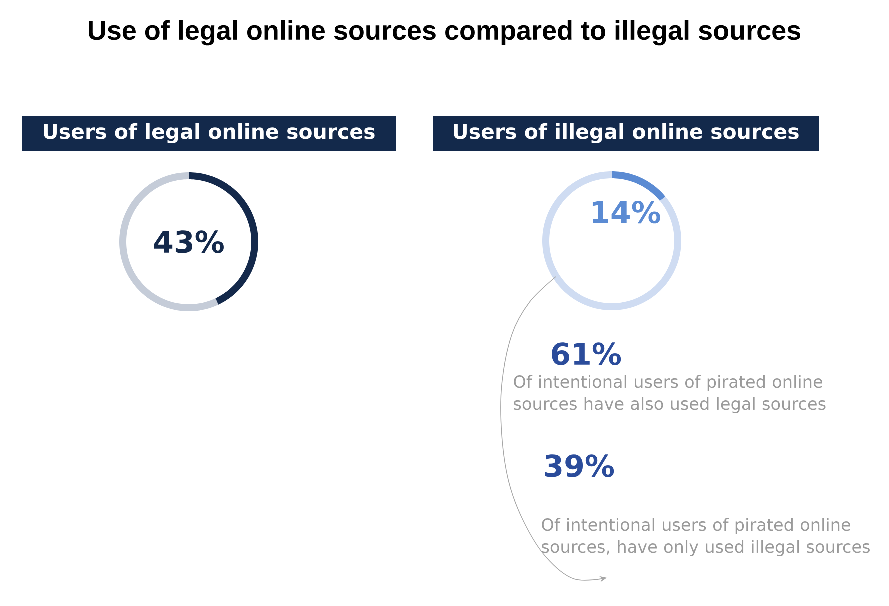 The image size is (889, 606). What do you see at coordinates (209, 134) in the screenshot?
I see `chart-subtitle: Users of legal online sources` at bounding box center [209, 134].